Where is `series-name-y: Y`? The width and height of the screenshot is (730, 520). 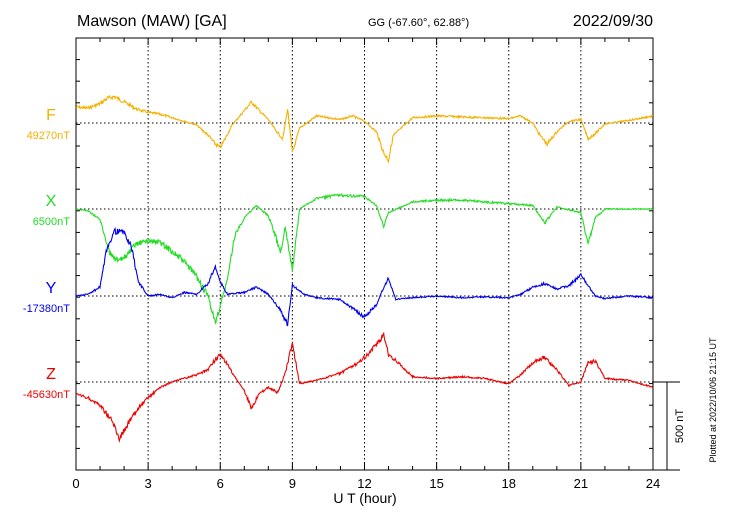 series-name-y: Y is located at coordinates (51, 288).